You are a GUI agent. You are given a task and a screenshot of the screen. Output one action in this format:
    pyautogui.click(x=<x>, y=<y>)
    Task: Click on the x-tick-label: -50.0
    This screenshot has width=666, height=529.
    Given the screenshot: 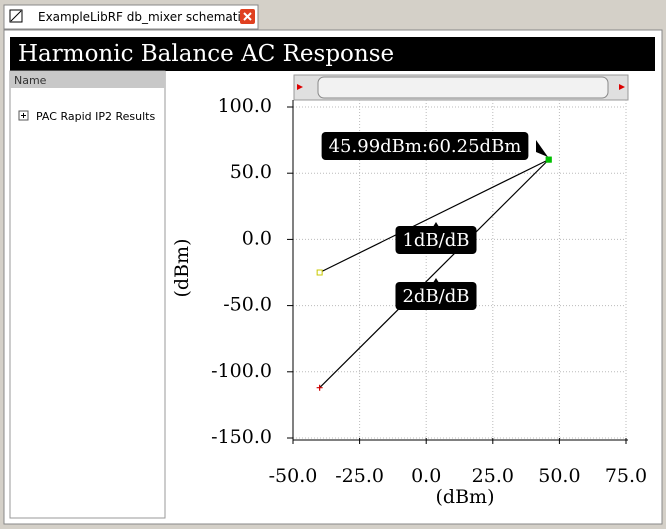 What is the action you would take?
    pyautogui.click(x=293, y=476)
    